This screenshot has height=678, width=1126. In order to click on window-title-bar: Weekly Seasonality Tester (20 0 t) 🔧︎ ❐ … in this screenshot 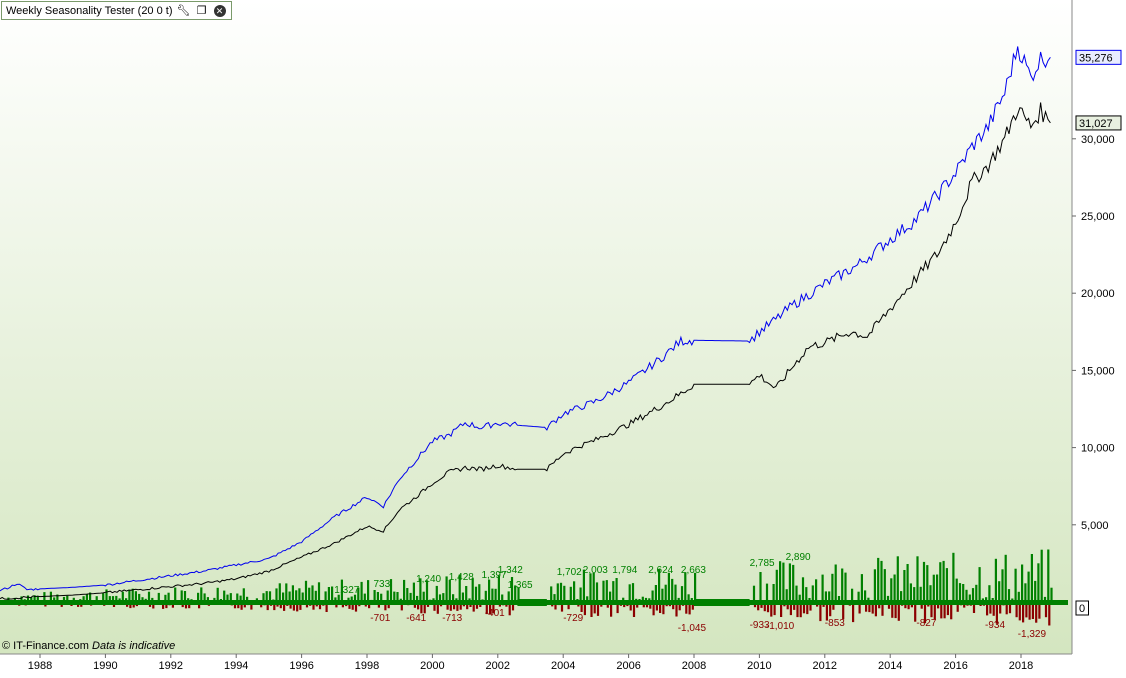, I will do `click(116, 10)`.